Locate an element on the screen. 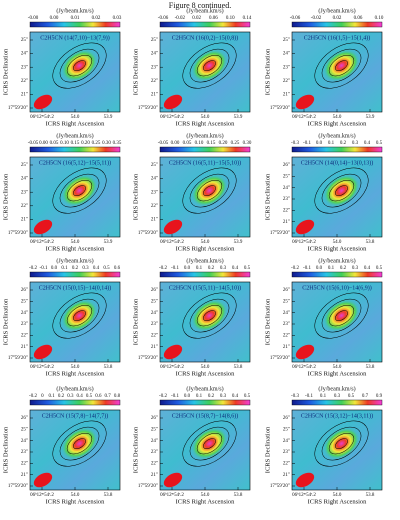  colorbar-tick-label: -0.3 is located at coordinates (295, 396).